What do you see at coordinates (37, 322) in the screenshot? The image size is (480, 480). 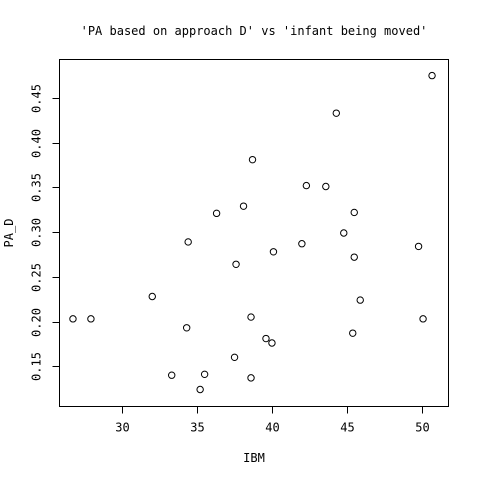 I see `y-tick-label: 0.20` at bounding box center [37, 322].